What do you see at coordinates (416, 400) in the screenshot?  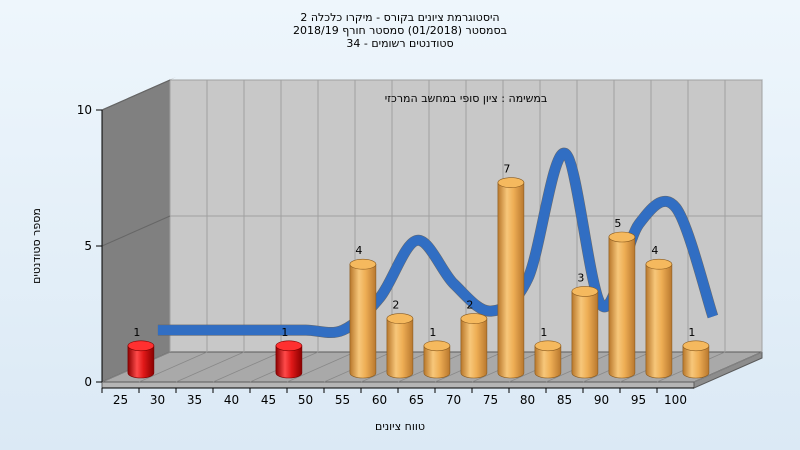 I see `x-tick-label: 65` at bounding box center [416, 400].